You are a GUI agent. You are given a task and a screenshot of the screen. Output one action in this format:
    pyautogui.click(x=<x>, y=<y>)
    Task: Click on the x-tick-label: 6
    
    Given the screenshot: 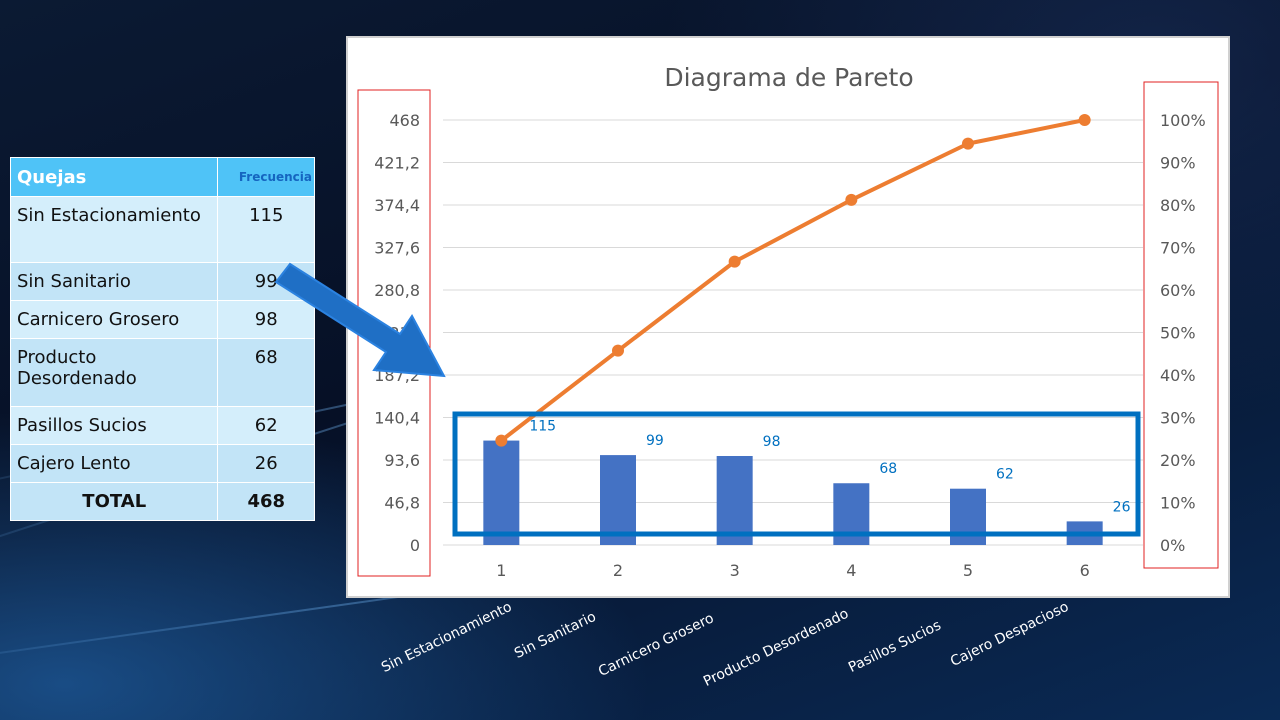 What is the action you would take?
    pyautogui.click(x=1085, y=570)
    